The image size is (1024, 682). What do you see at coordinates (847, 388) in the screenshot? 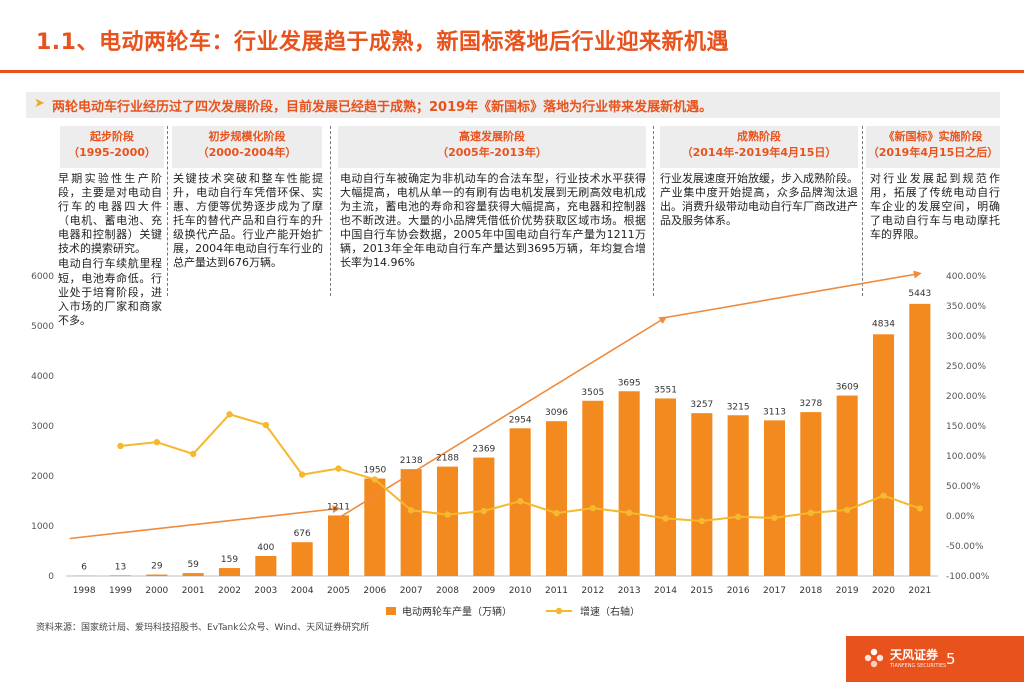
I see `bar-value-label: 3609` at bounding box center [847, 388].